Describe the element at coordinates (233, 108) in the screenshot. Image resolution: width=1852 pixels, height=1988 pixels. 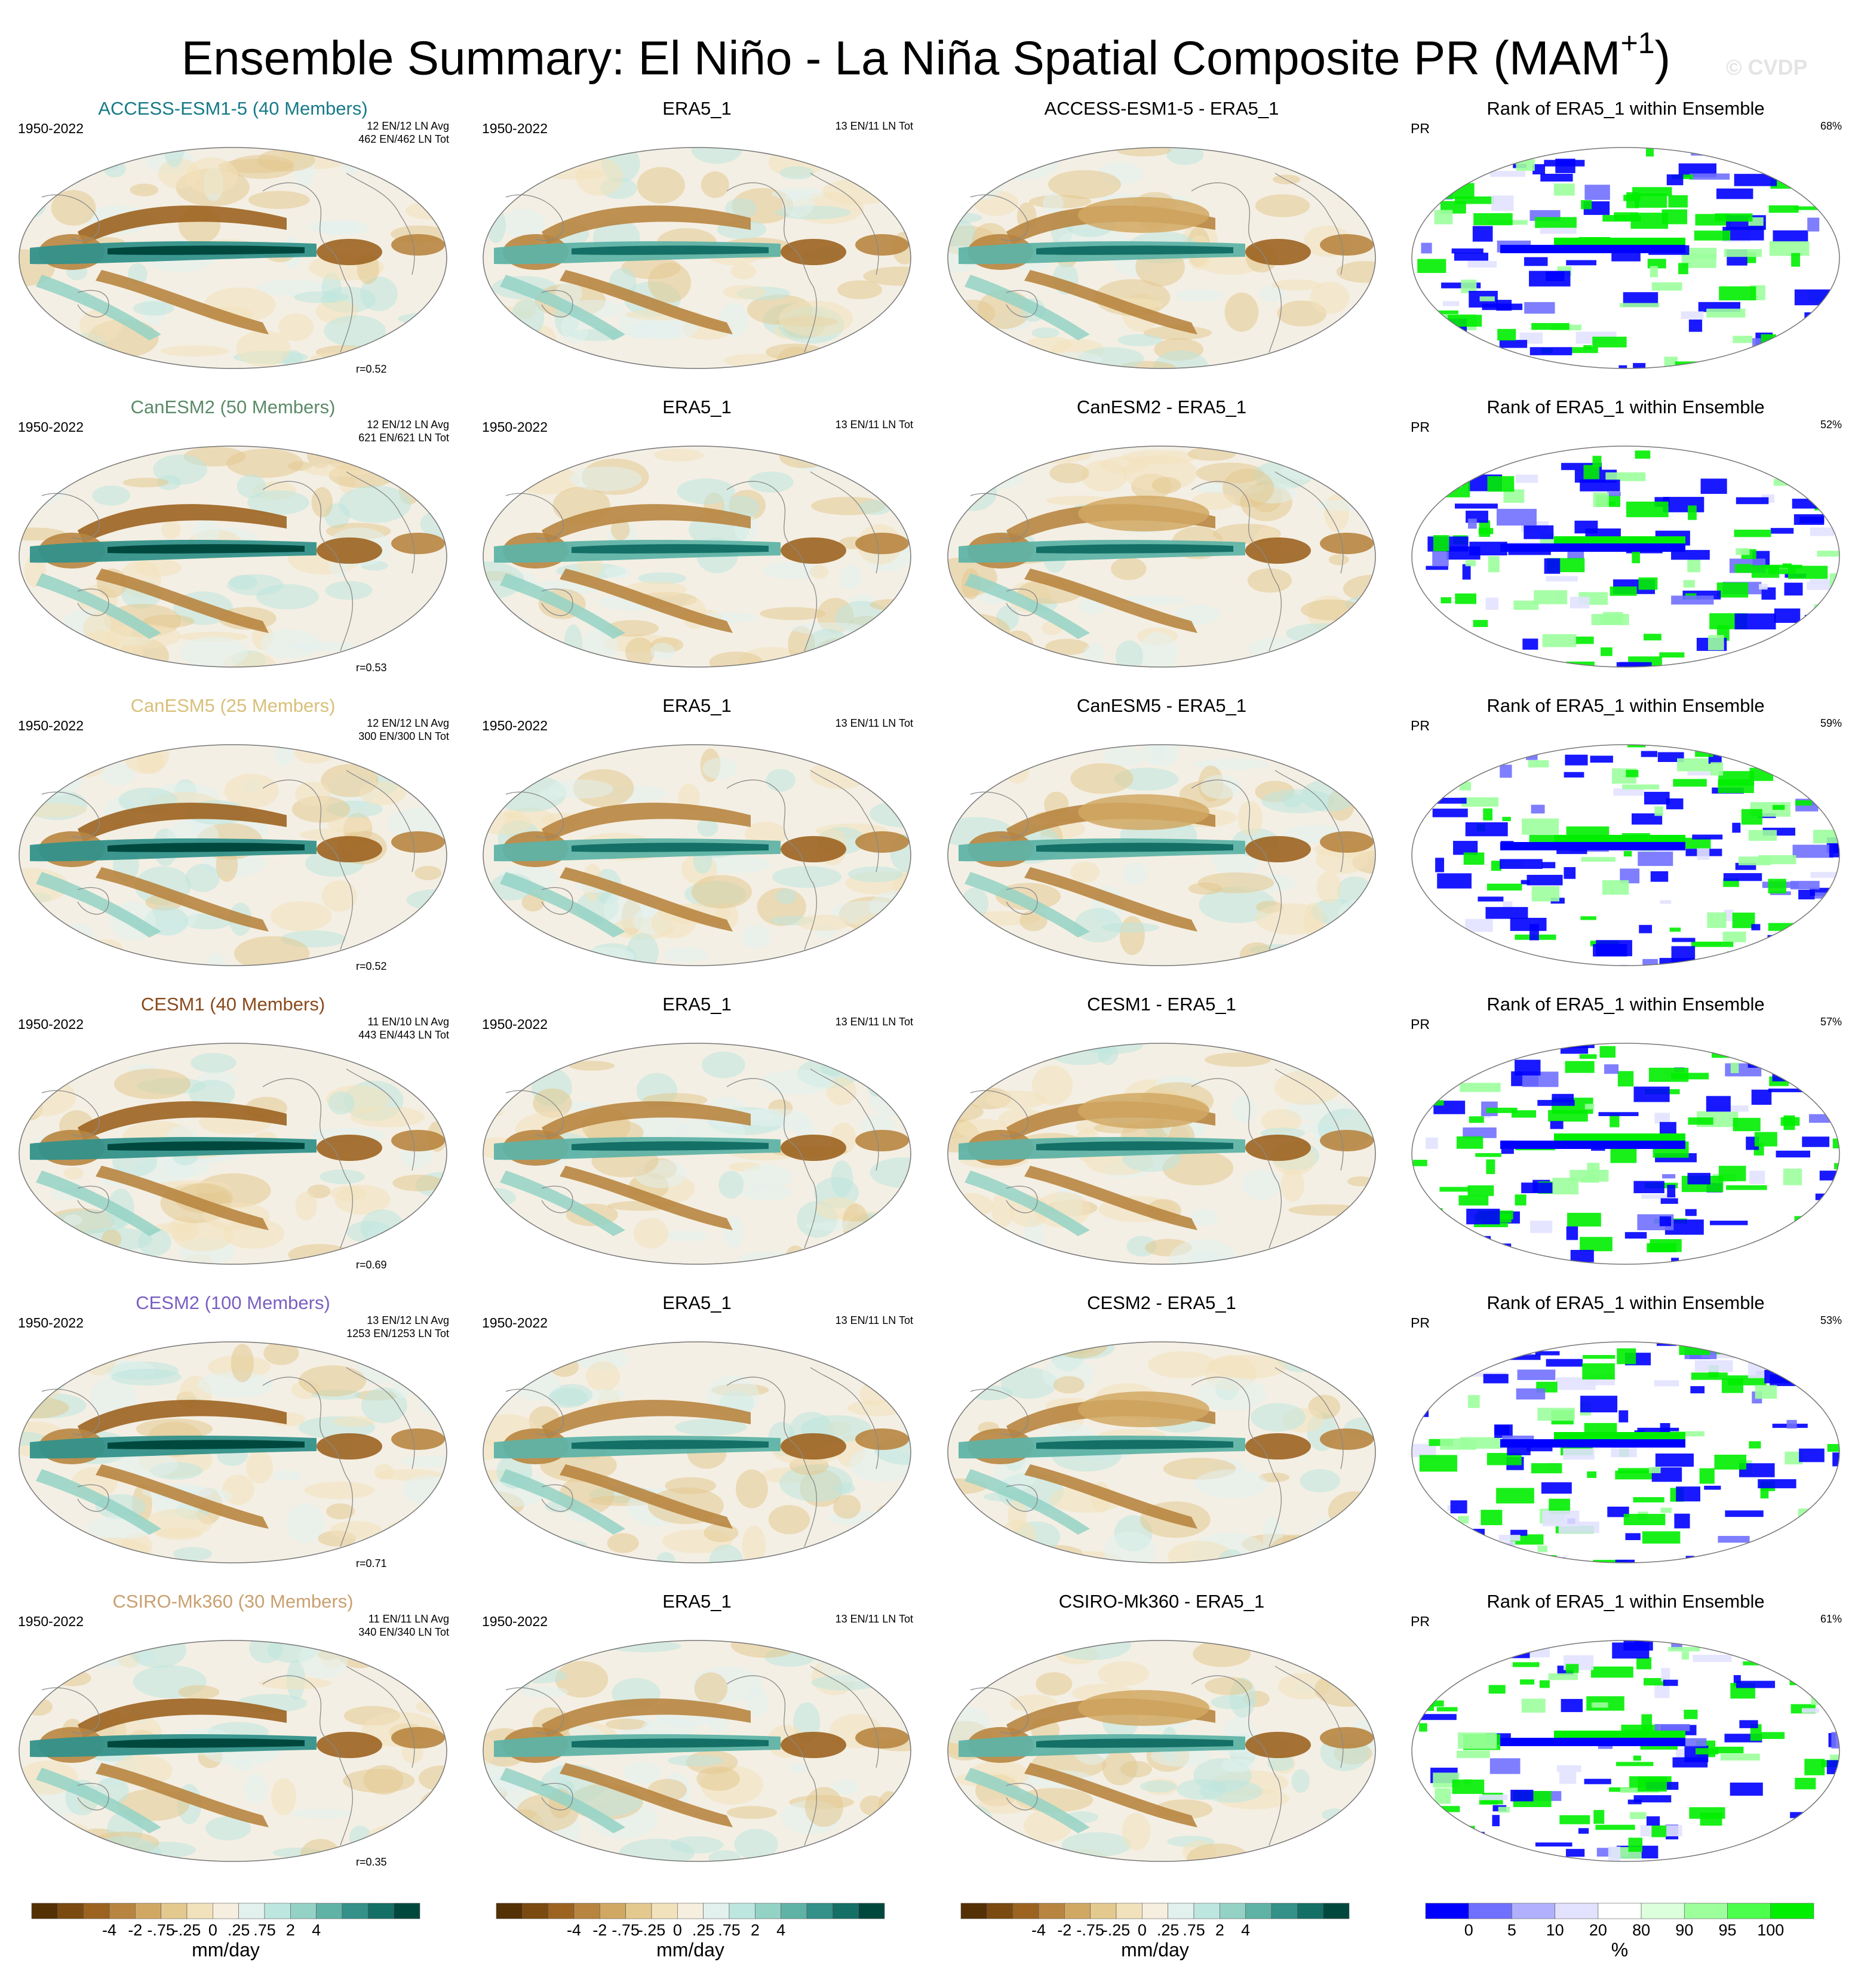
I see `model-panel-title: ACCESS-ESM1-5 (40 Members)` at that location.